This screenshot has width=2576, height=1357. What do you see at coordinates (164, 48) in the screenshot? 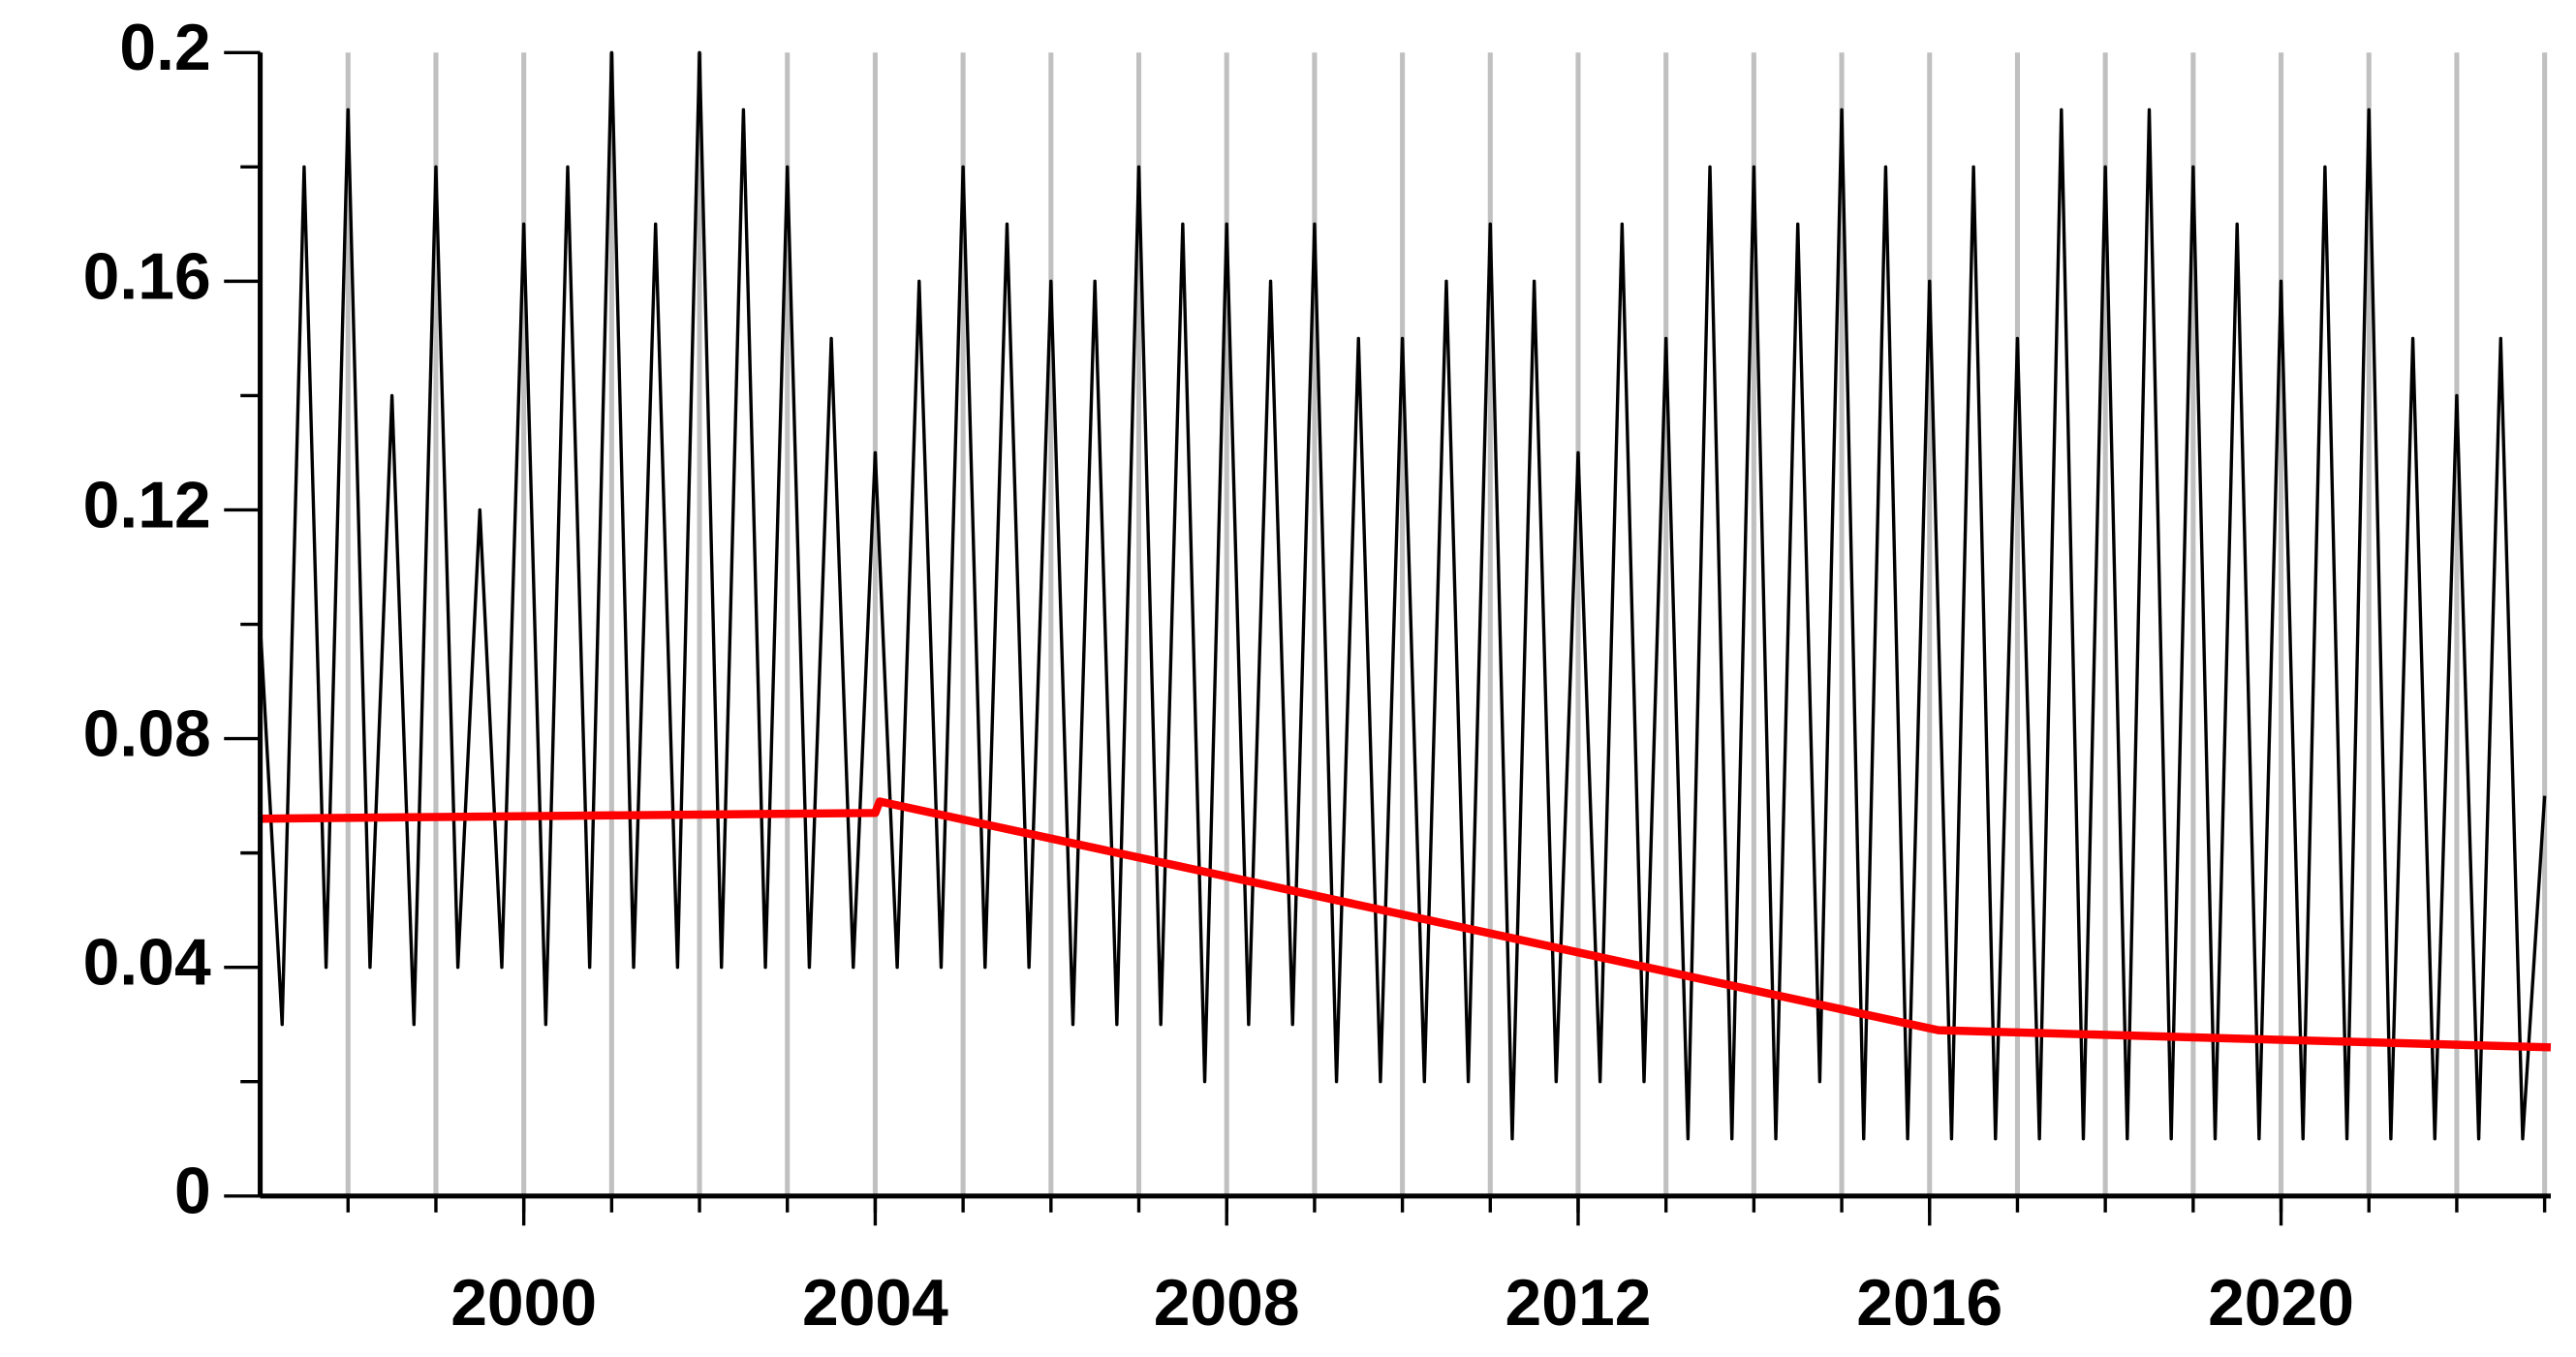
I see `y-tick-label: 0.2` at bounding box center [164, 48].